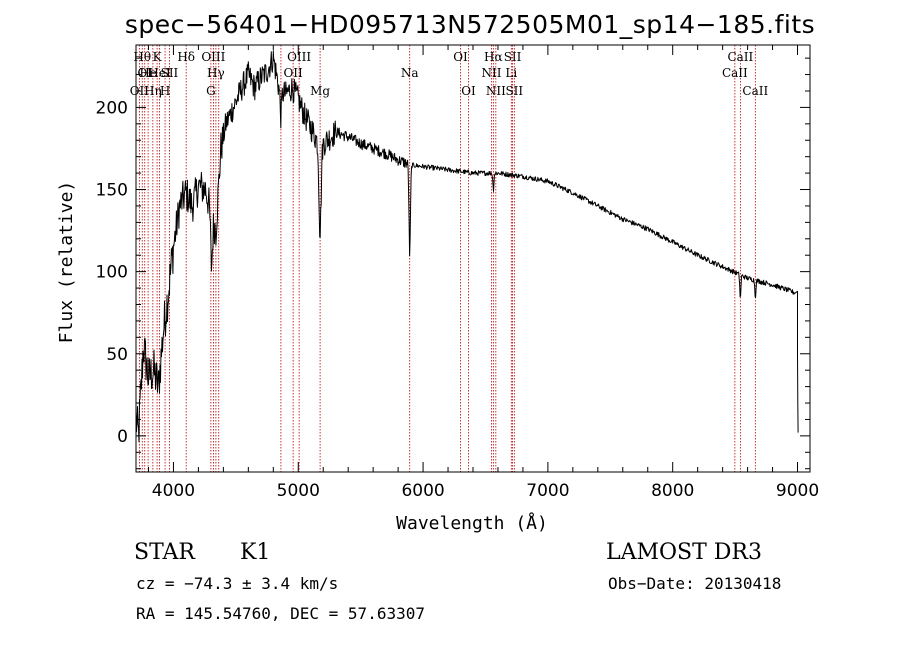  Describe the element at coordinates (159, 73) in the screenshot. I see `spectral-line-label: HeI` at that location.